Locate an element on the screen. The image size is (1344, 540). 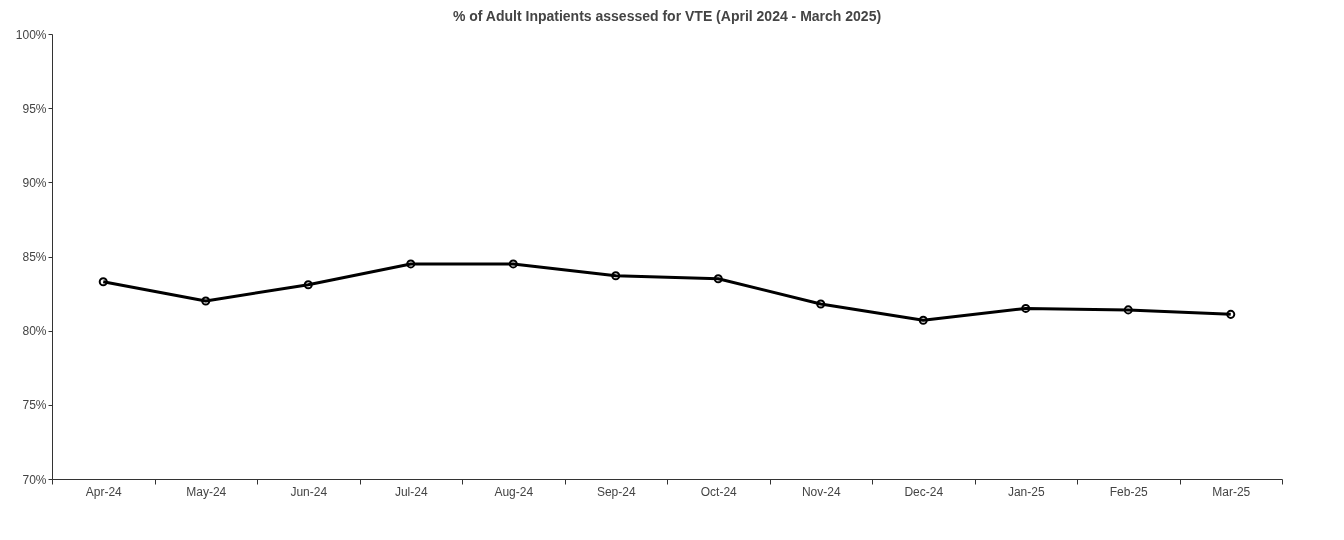
x-tick-label: Oct-24 is located at coordinates (719, 491).